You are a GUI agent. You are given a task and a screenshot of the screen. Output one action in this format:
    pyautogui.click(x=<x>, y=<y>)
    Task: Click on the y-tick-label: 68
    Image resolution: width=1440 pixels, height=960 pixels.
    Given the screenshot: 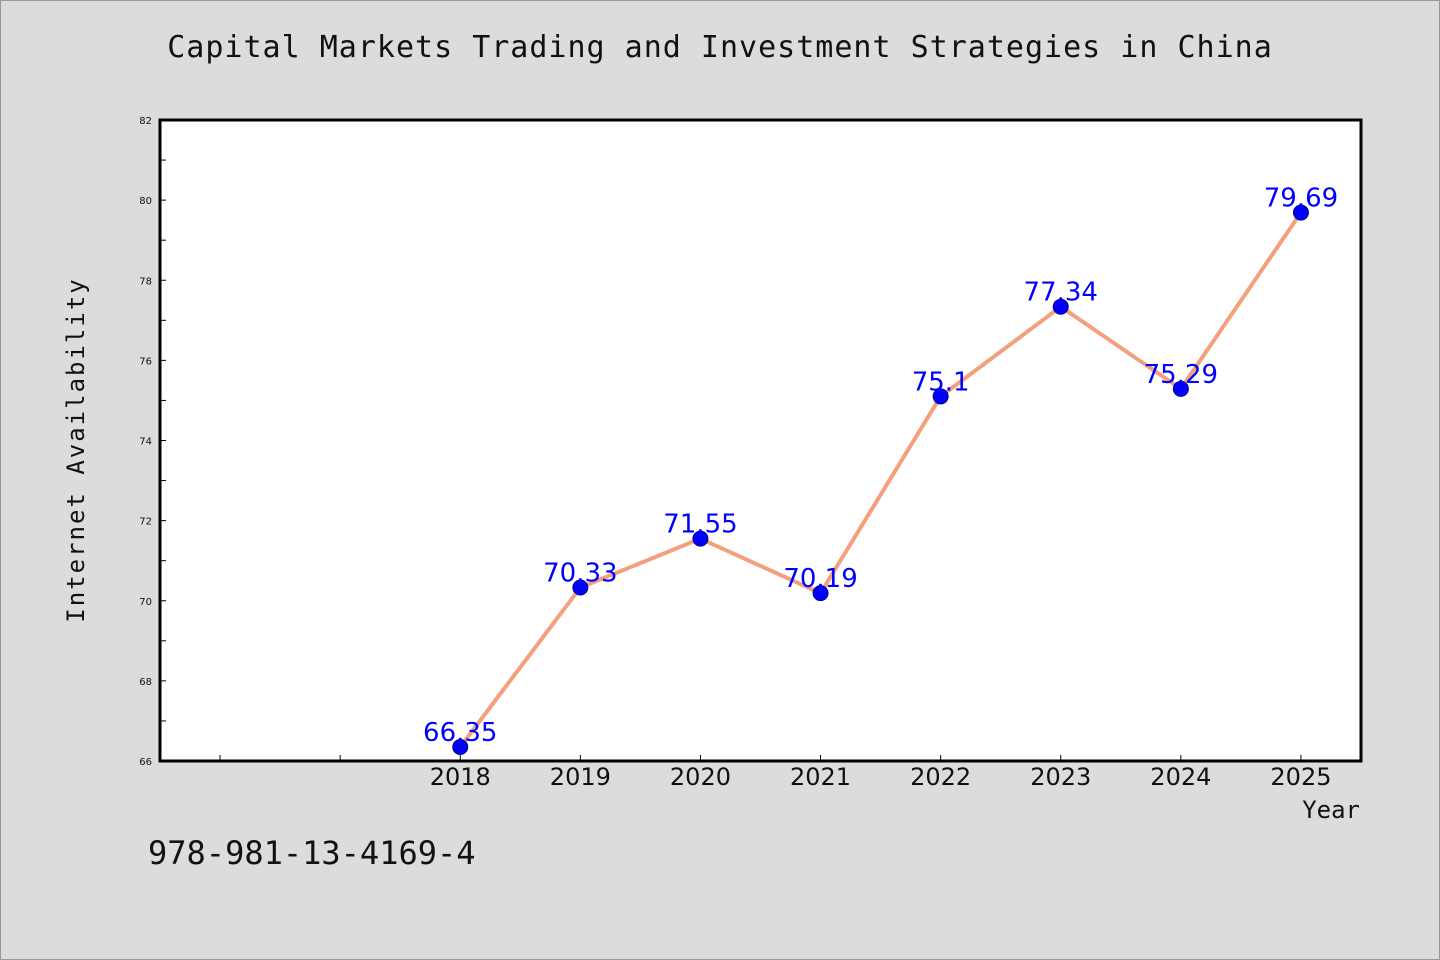 What is the action you would take?
    pyautogui.click(x=145, y=682)
    